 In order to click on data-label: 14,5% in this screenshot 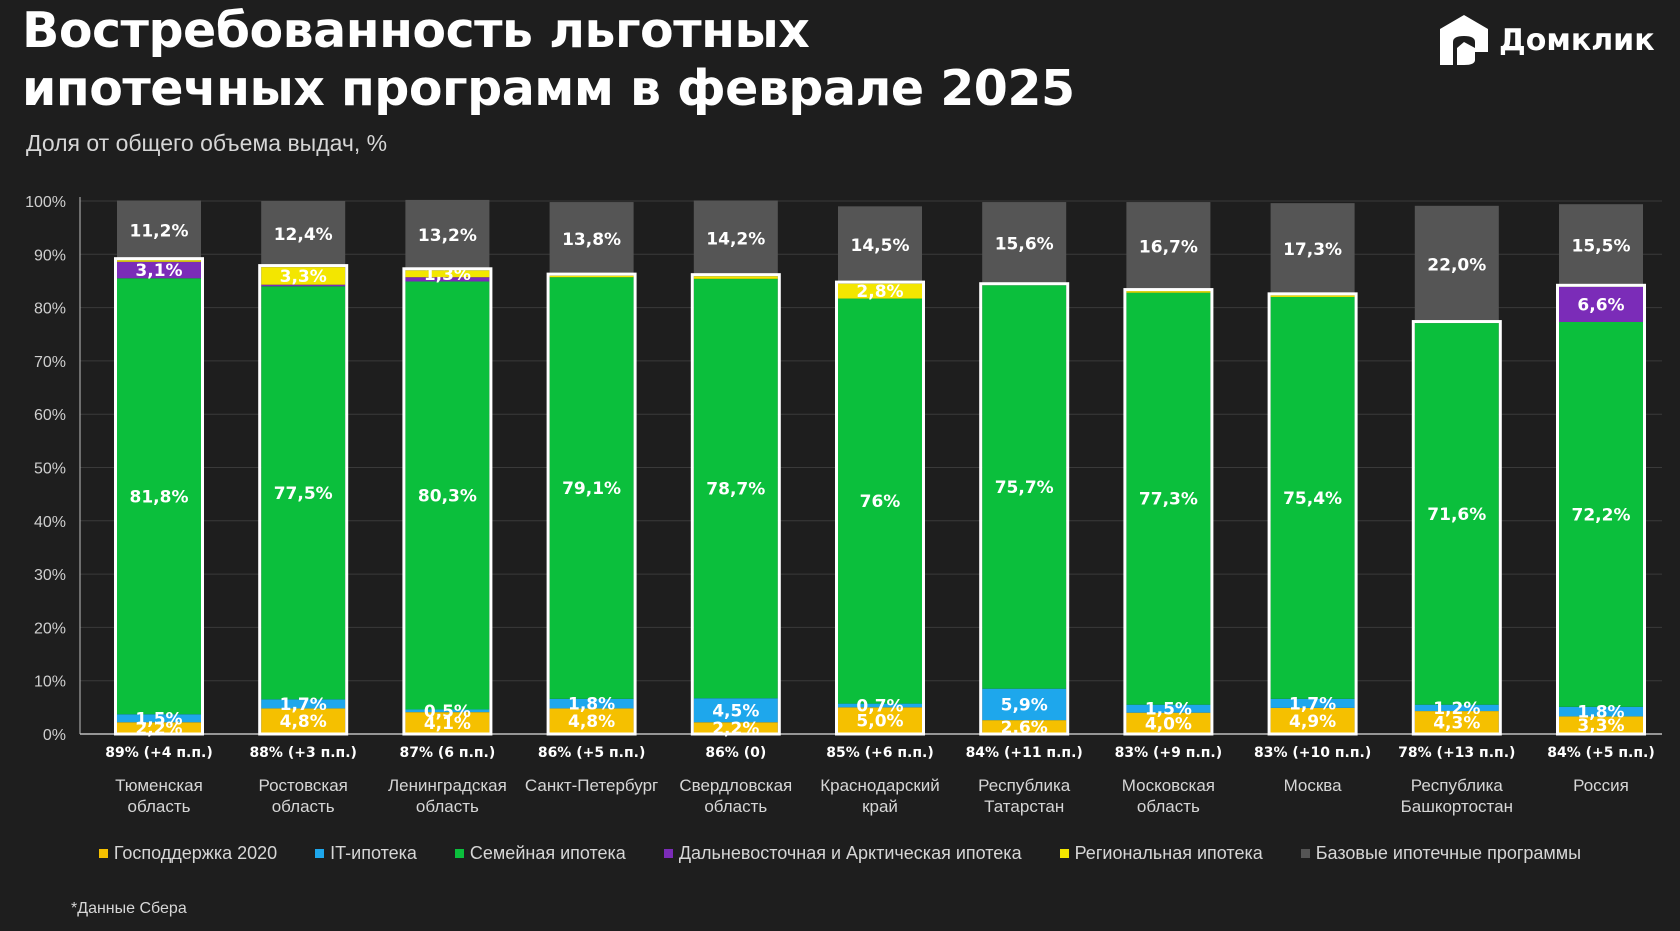, I will do `click(880, 246)`.